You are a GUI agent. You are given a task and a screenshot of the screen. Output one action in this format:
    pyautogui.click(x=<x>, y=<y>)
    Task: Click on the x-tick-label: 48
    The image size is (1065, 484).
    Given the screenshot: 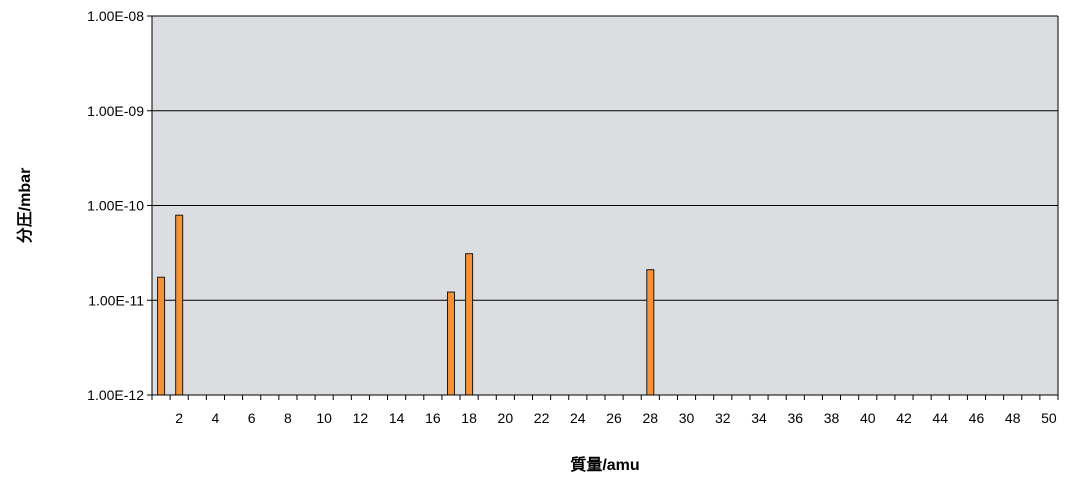 What is the action you would take?
    pyautogui.click(x=1013, y=418)
    